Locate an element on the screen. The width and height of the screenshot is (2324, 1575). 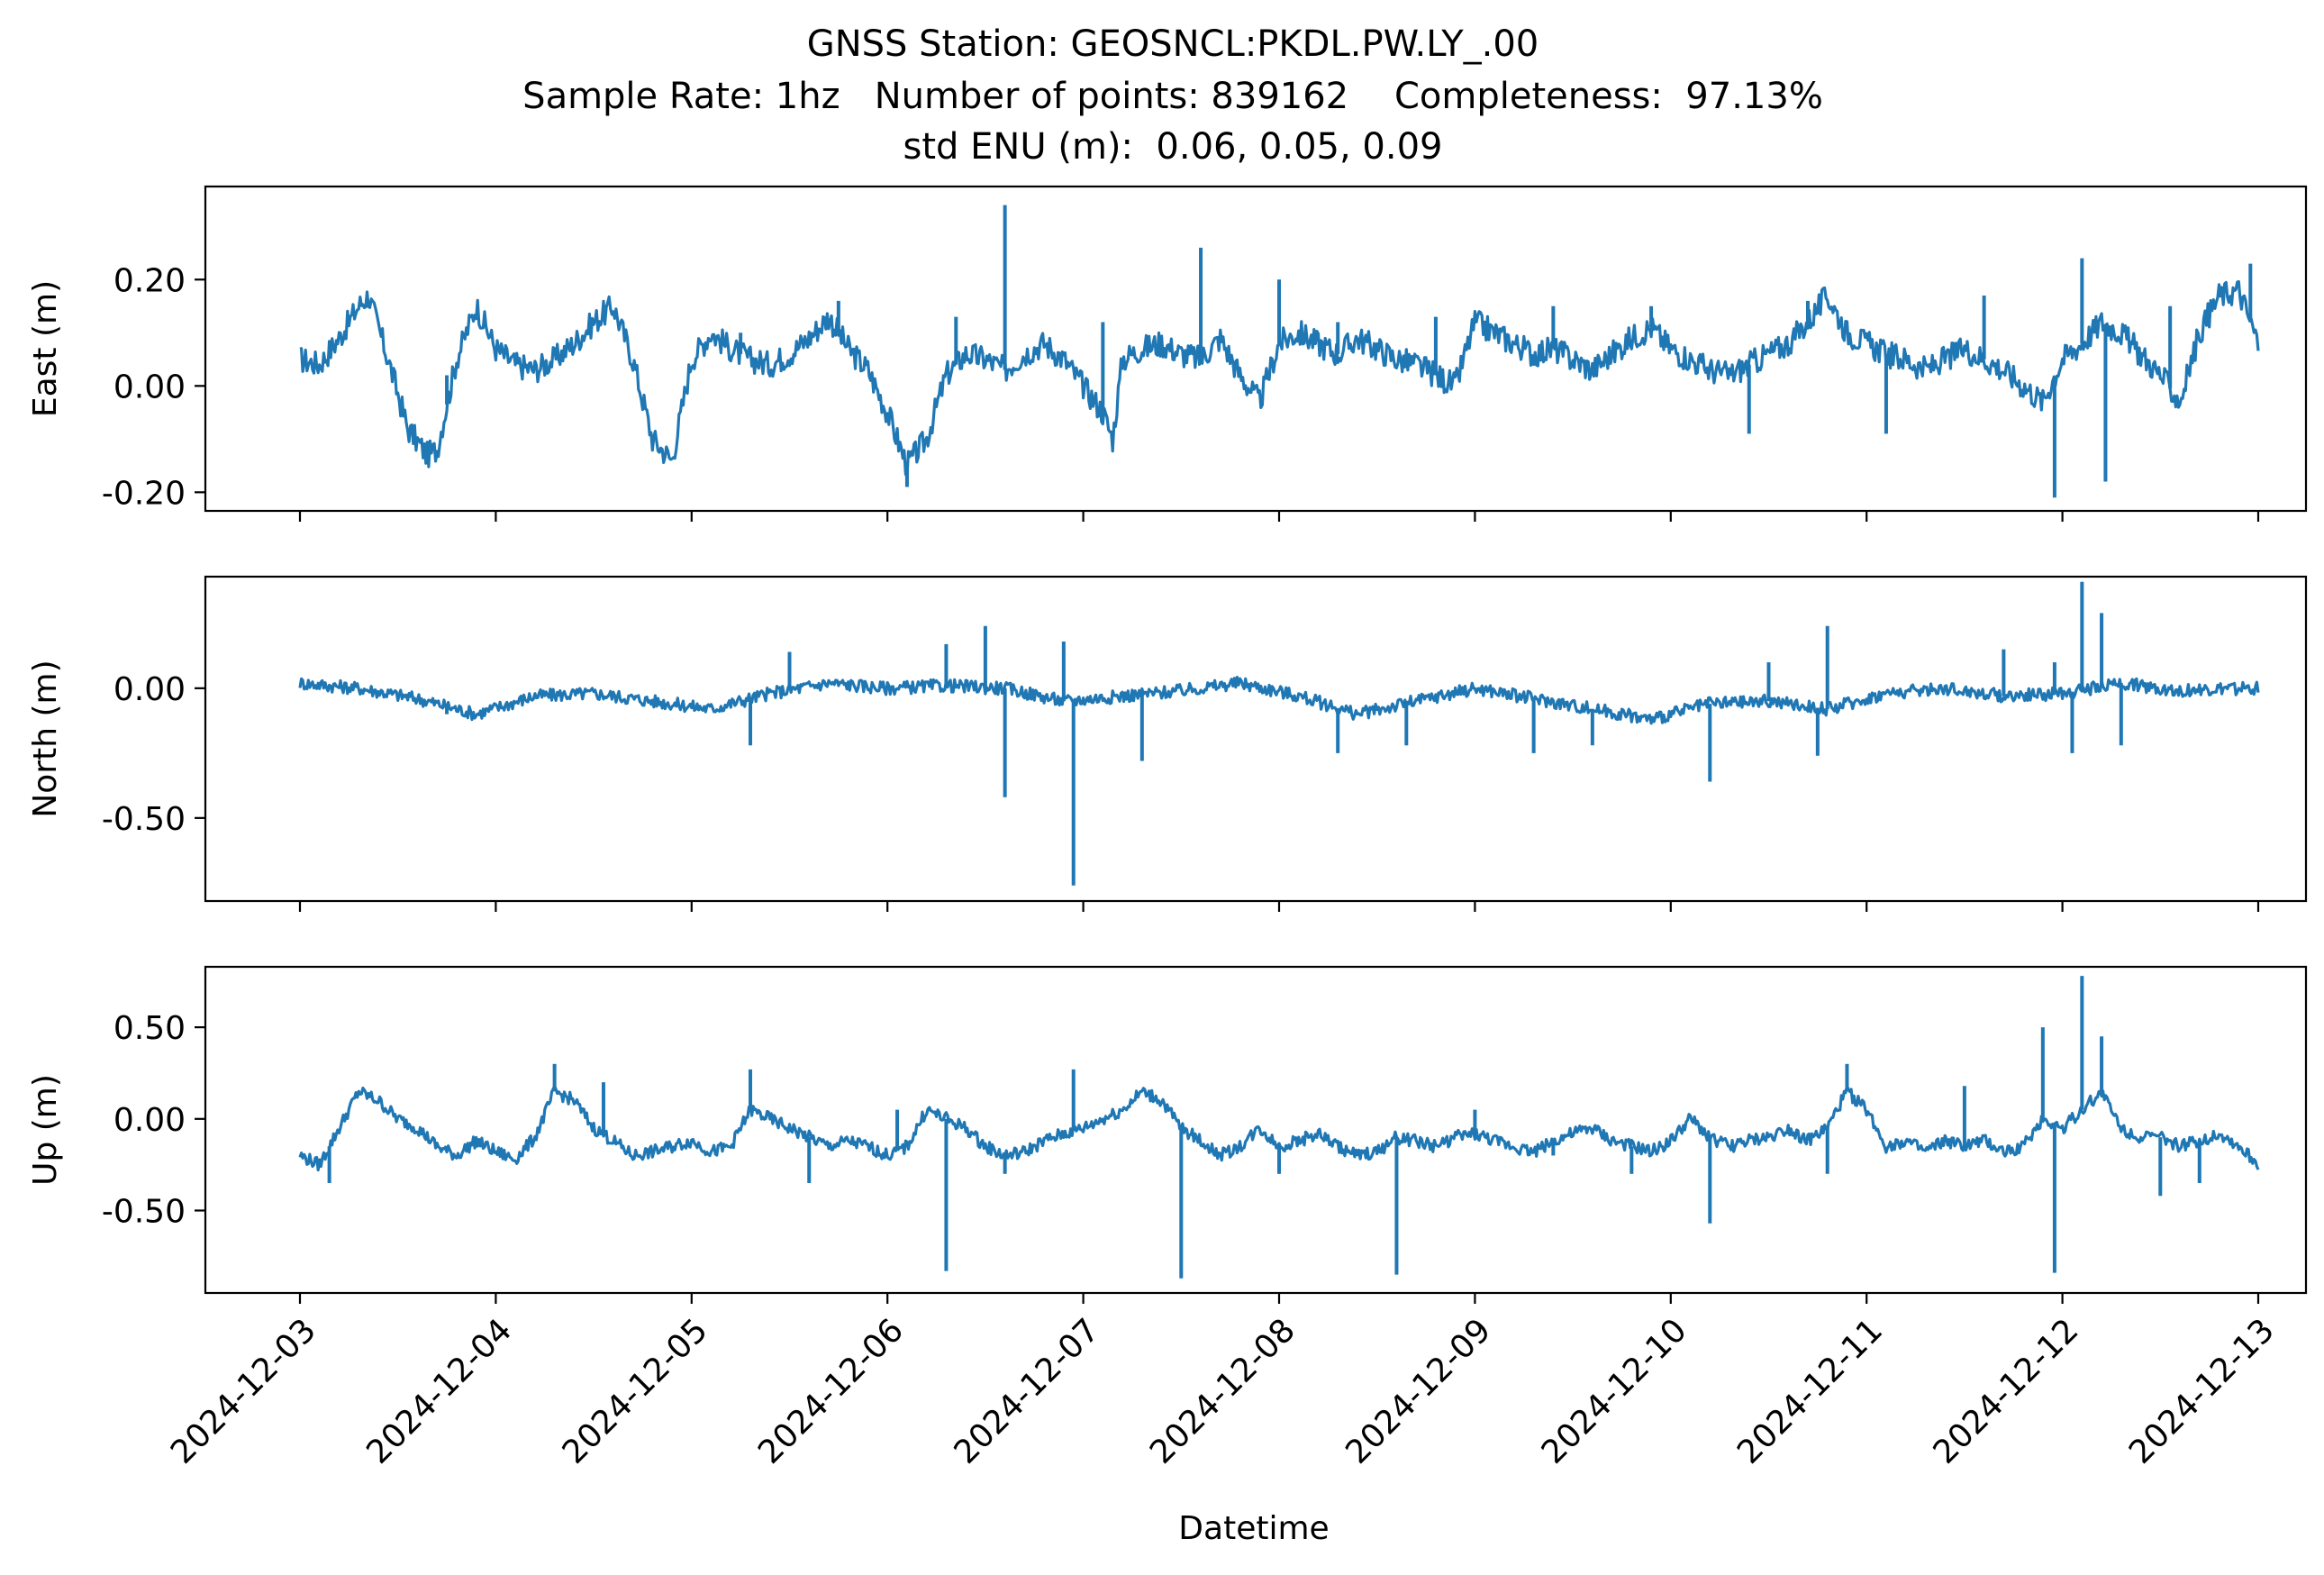
x-tick-label: 2024-12-05 is located at coordinates (636, 1391).